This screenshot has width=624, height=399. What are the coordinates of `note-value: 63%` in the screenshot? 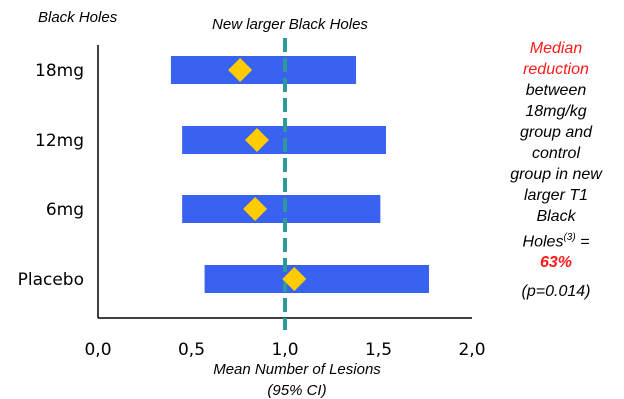 It's located at (556, 263).